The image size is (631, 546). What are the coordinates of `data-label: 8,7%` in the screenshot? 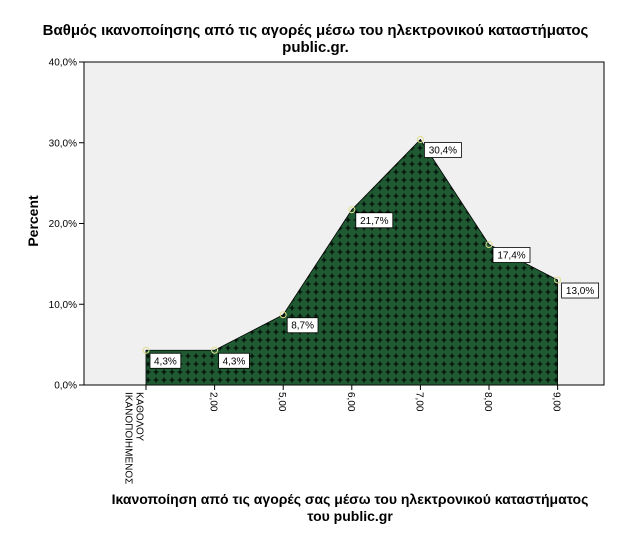 It's located at (302, 326).